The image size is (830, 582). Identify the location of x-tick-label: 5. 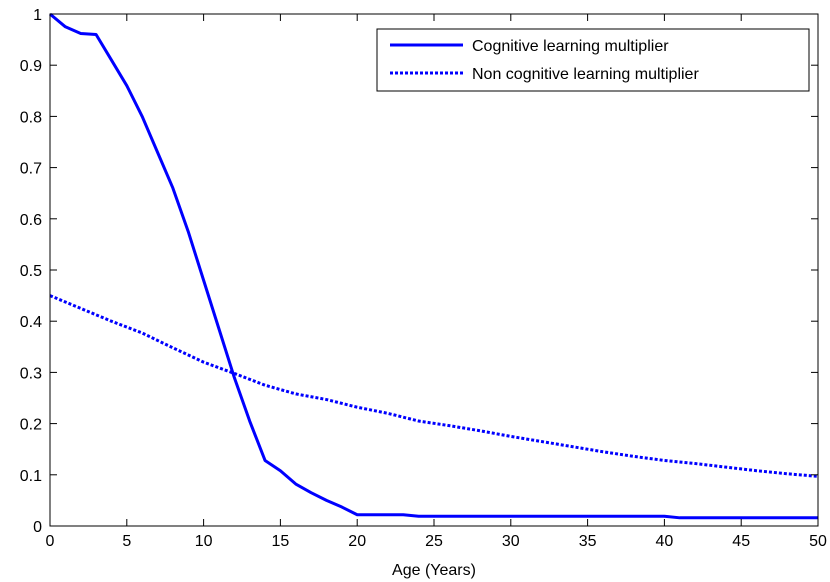
(126, 541).